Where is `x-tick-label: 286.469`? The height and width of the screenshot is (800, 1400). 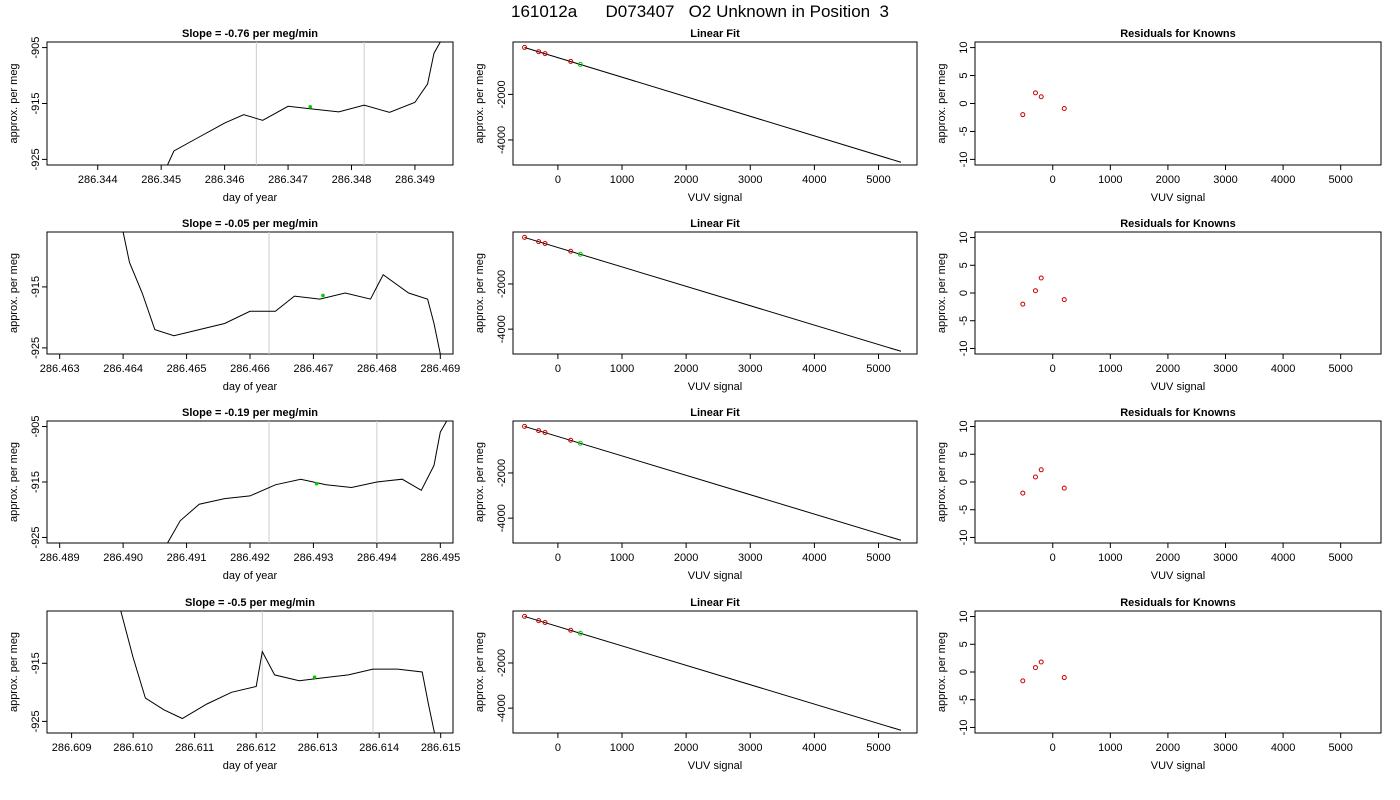 x-tick-label: 286.469 is located at coordinates (440, 369).